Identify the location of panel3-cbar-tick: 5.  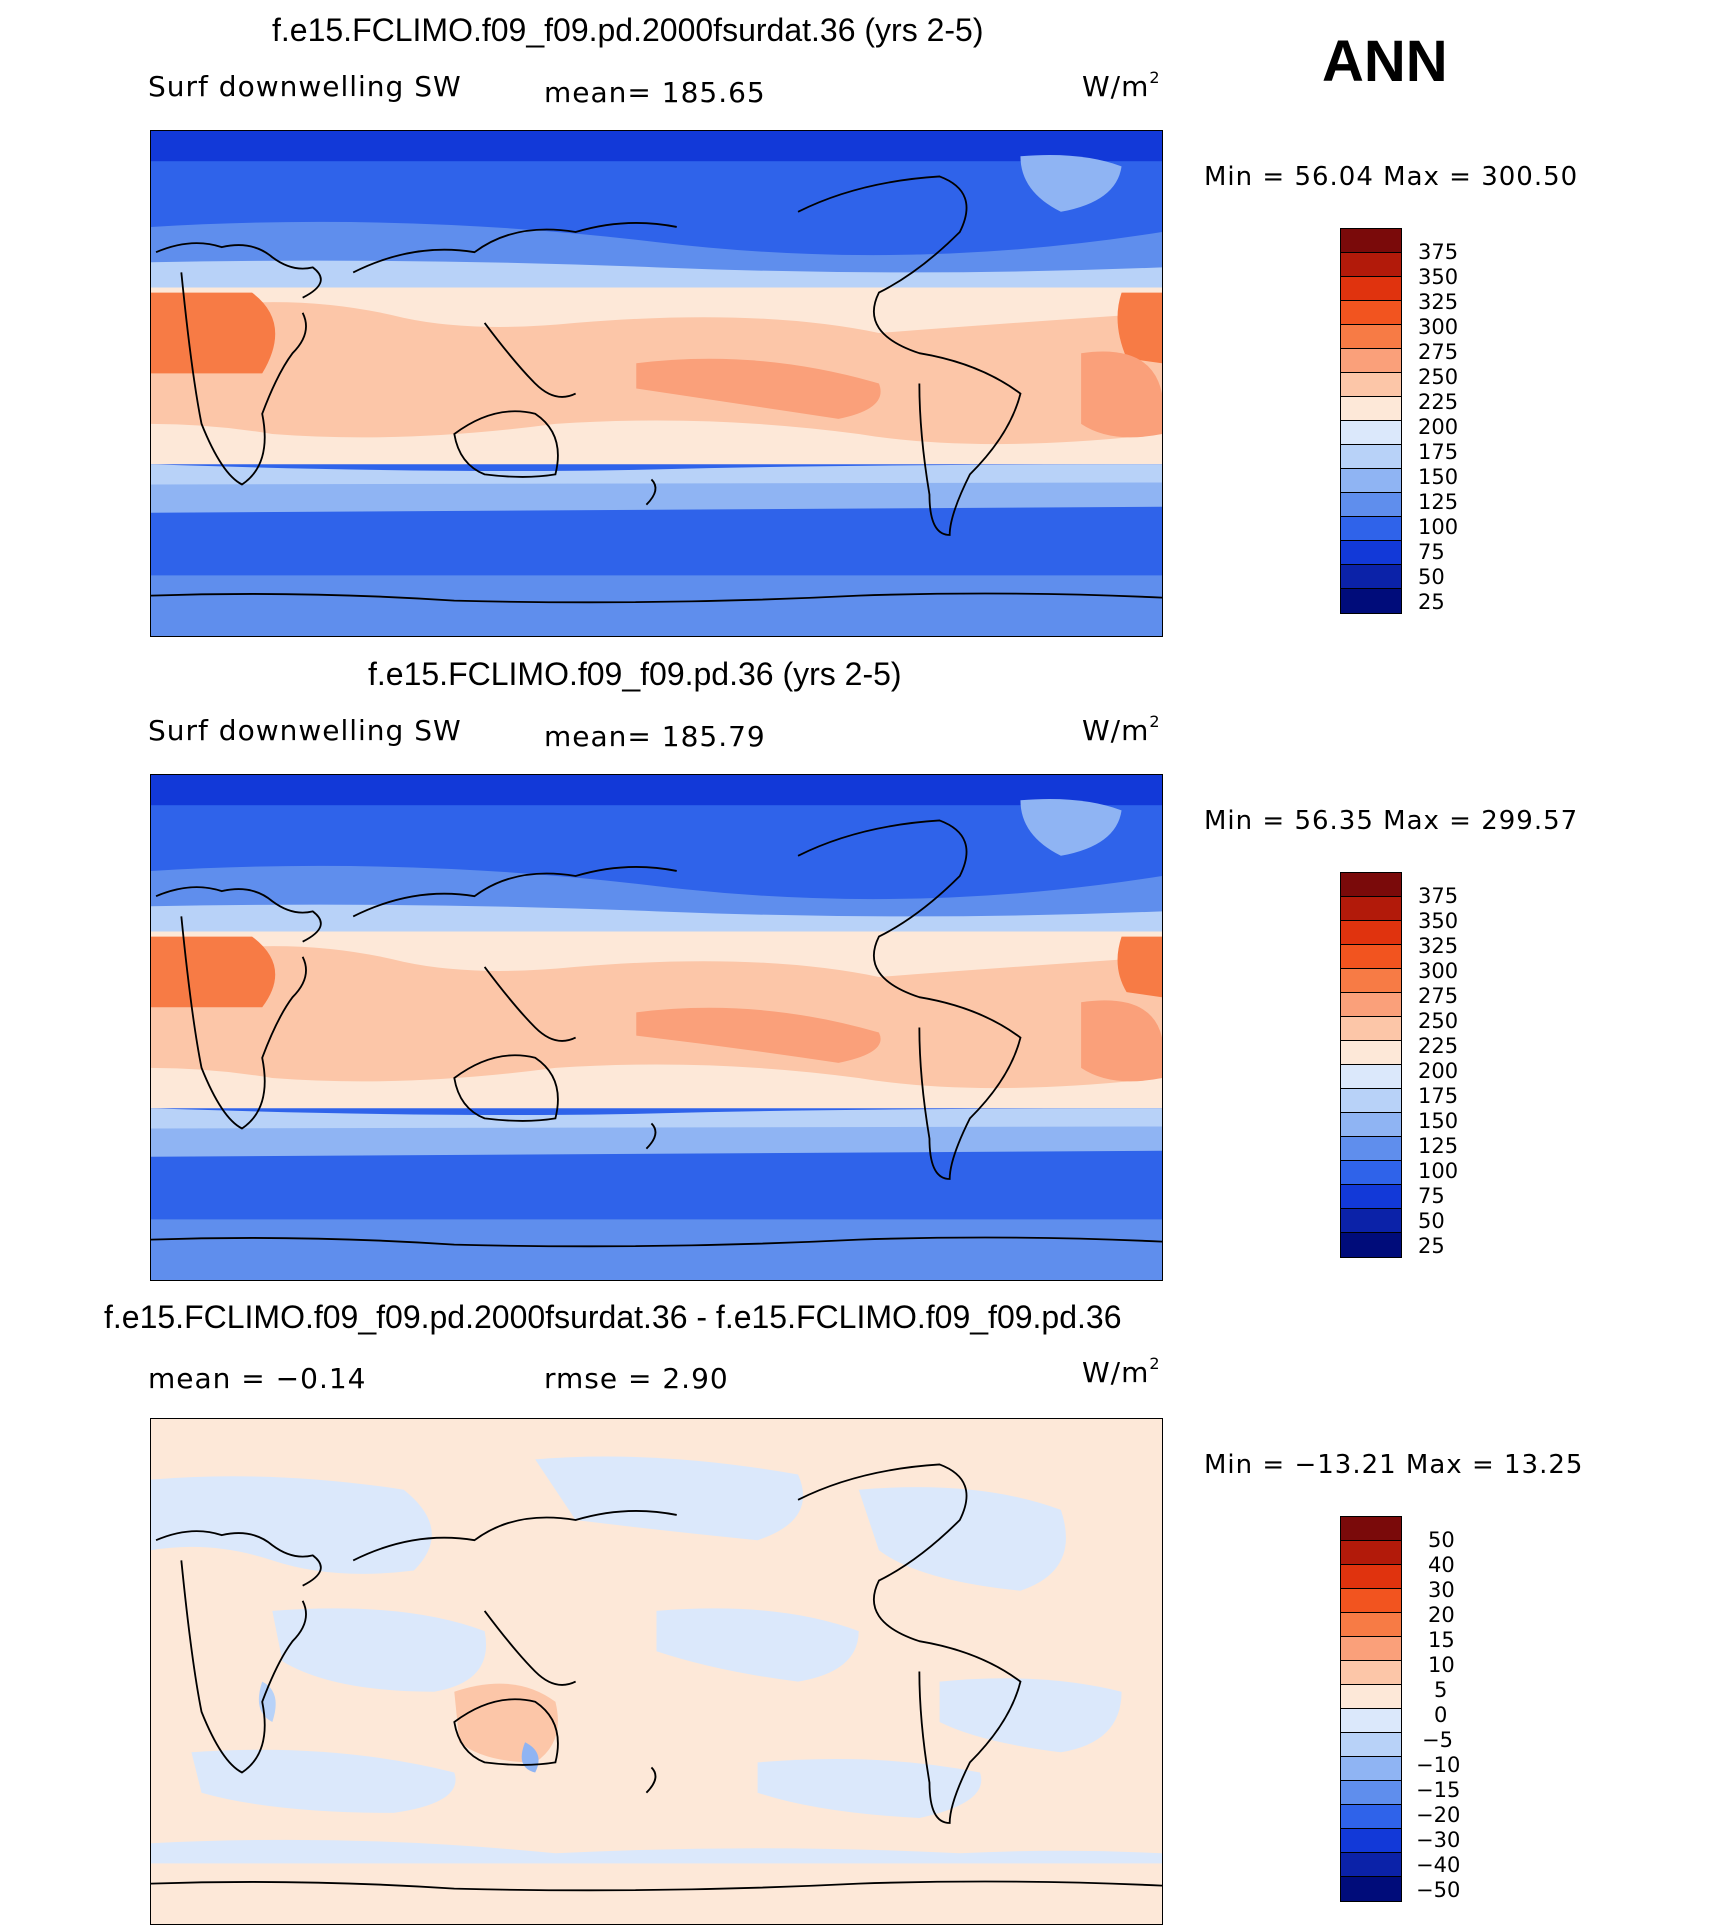
(1441, 1690).